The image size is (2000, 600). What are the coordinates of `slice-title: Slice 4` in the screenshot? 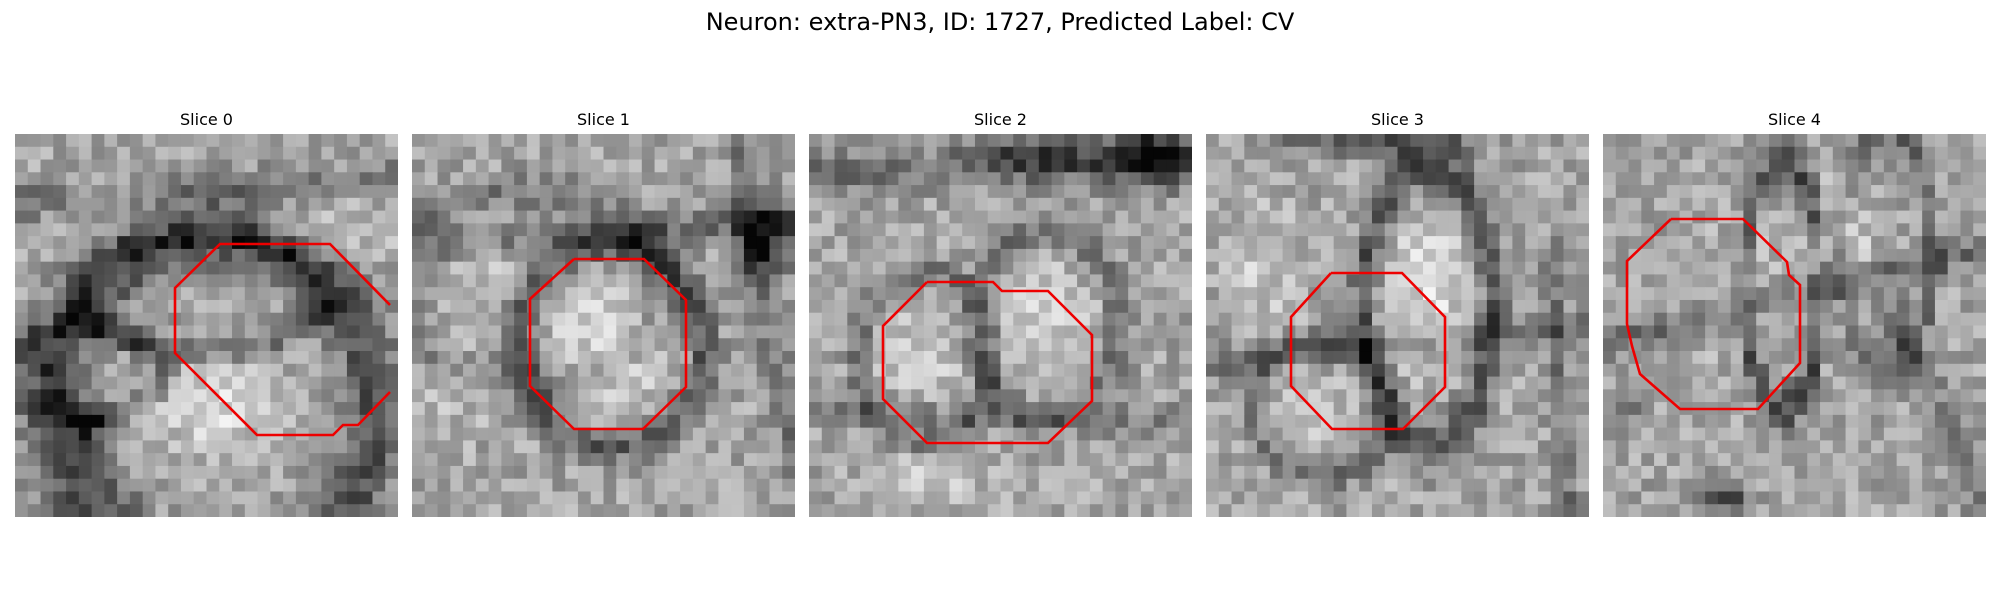 It's located at (1794, 119).